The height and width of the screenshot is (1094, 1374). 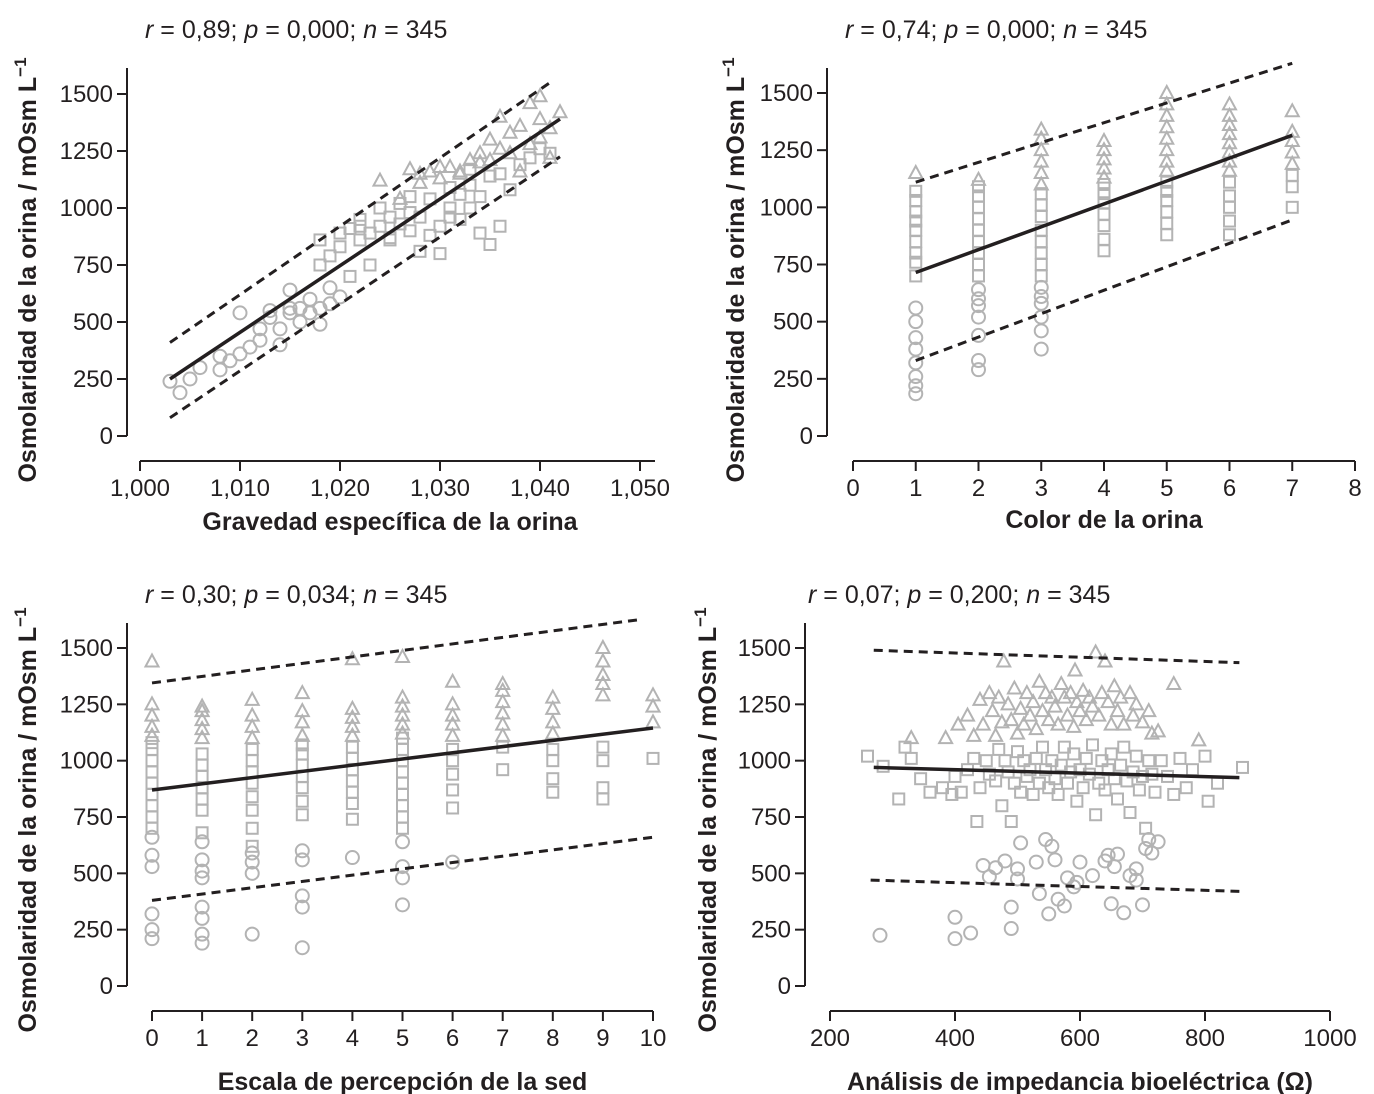 What do you see at coordinates (653, 1038) in the screenshot?
I see `x-tick-label: 10` at bounding box center [653, 1038].